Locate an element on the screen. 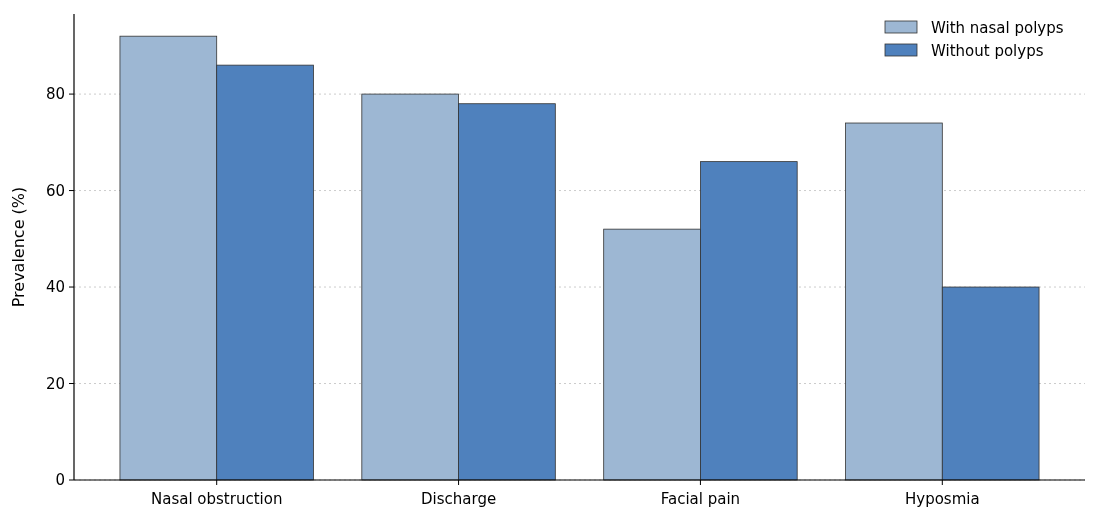 This screenshot has height=530, width=1097. x-tick-label: Nasal obstruction is located at coordinates (217, 499).